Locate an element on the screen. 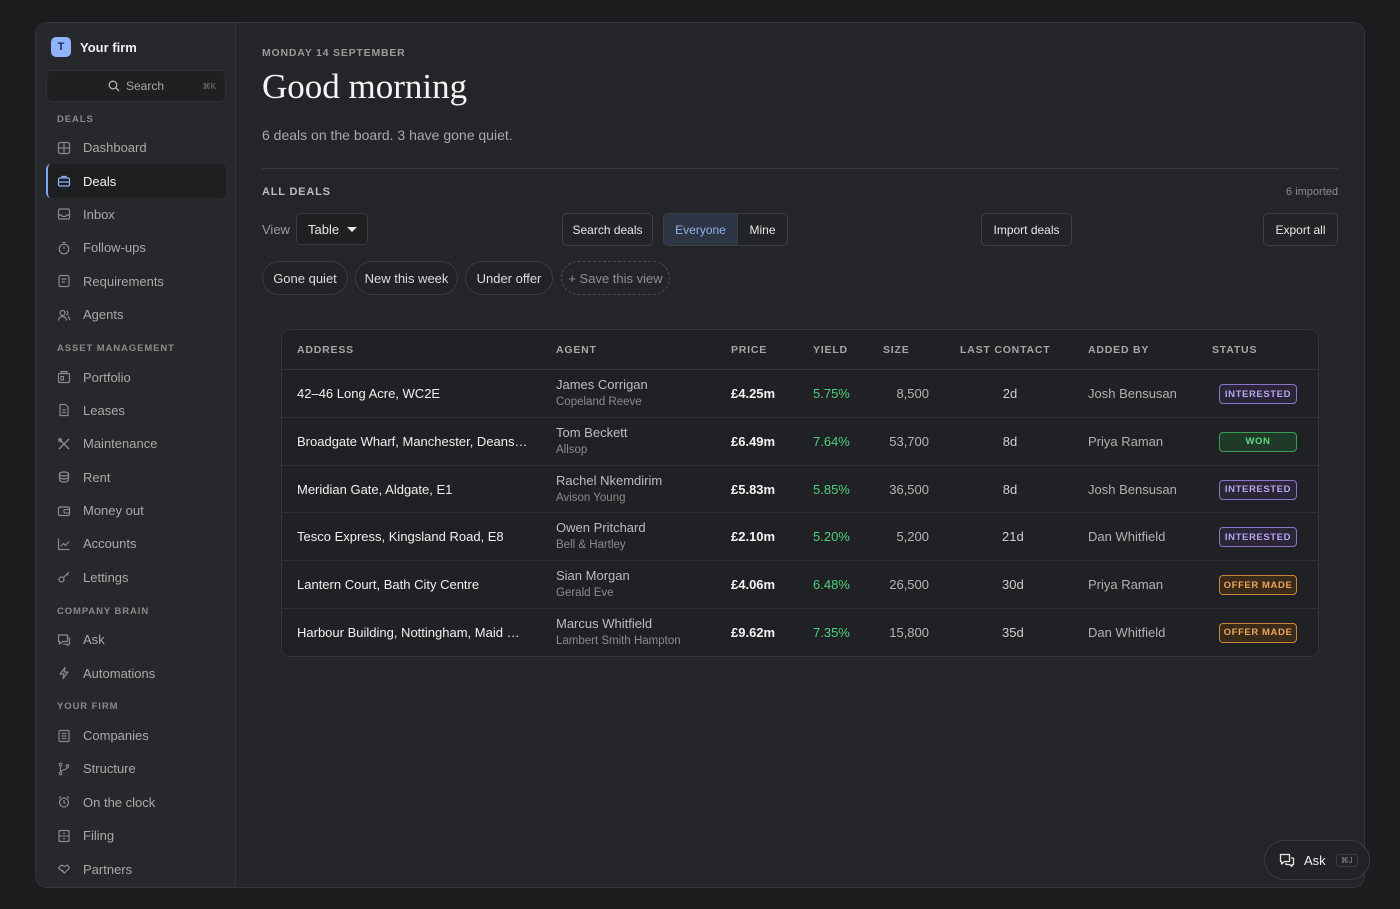 The height and width of the screenshot is (909, 1400). agent-name-cell: Owen Pritchard is located at coordinates (601, 528).